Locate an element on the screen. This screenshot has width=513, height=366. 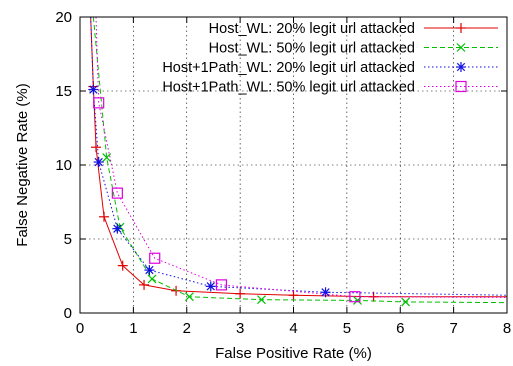
y-tick-label: 15 is located at coordinates (63, 91).